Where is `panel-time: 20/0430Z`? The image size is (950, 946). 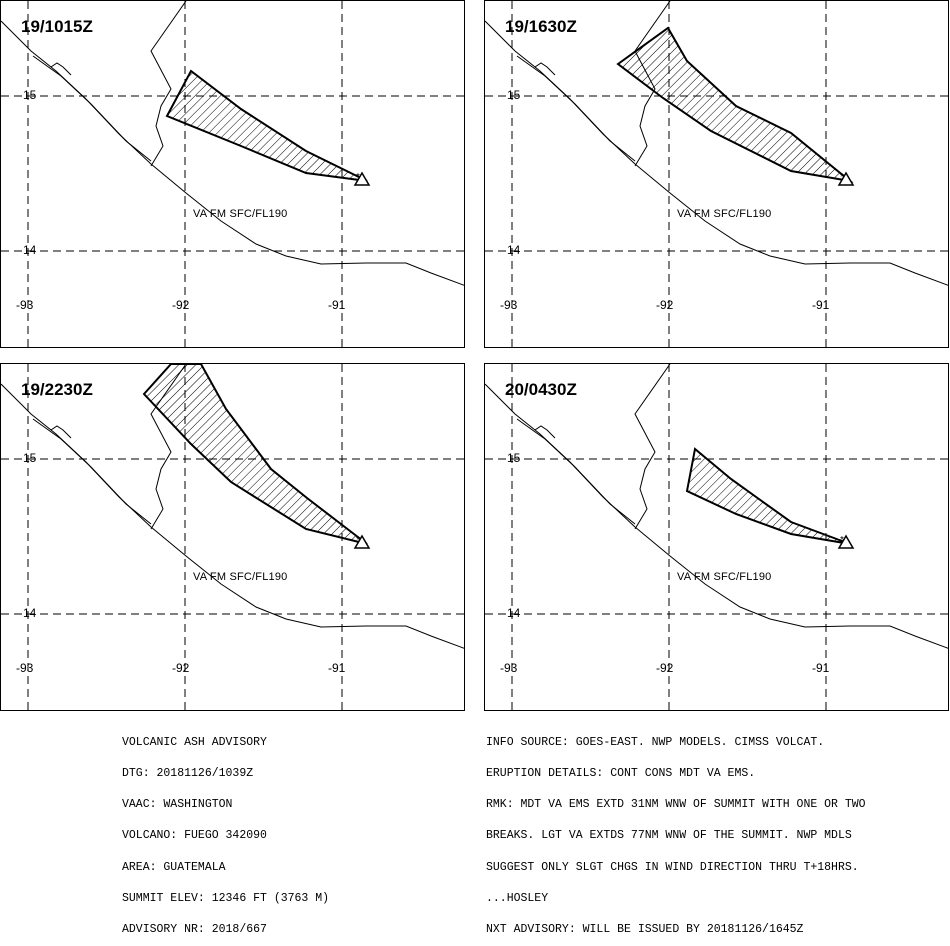 panel-time: 20/0430Z is located at coordinates (541, 389).